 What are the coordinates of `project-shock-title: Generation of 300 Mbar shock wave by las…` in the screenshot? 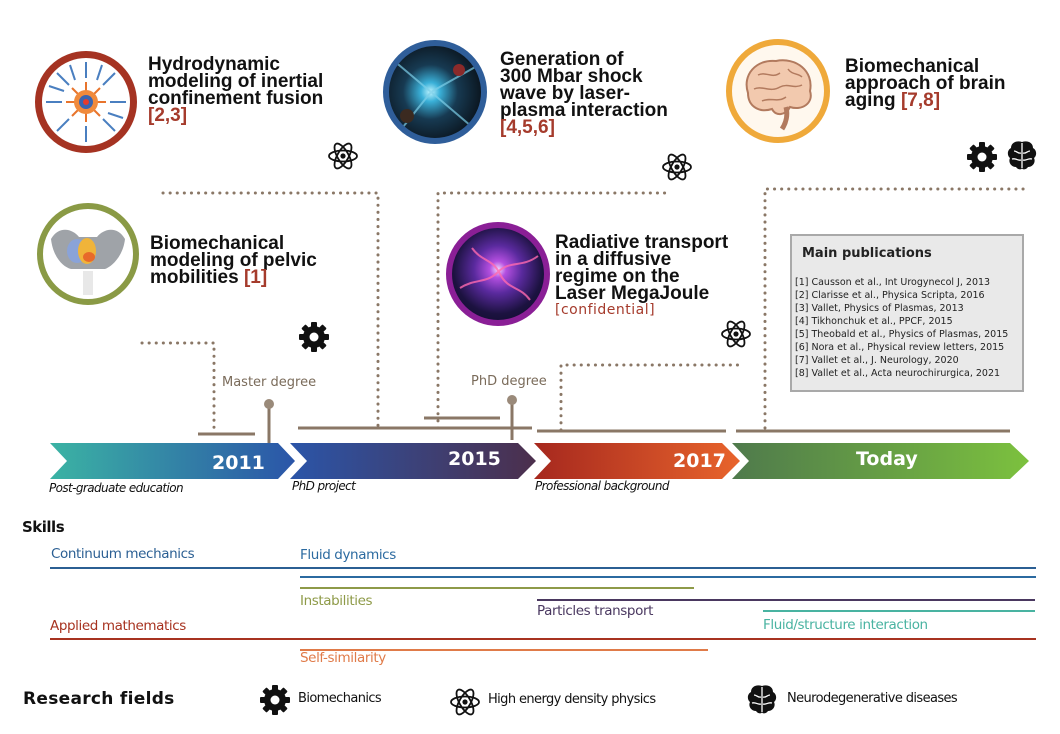 It's located at (584, 93).